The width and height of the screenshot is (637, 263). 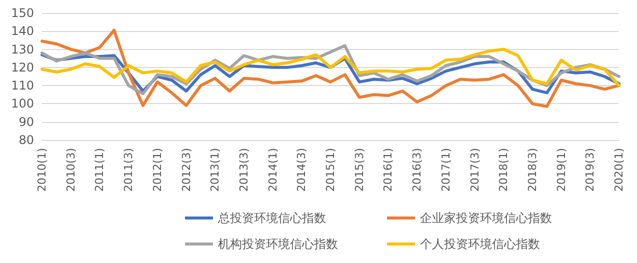 I want to click on x-tick-label: 2018(3), so click(x=532, y=170).